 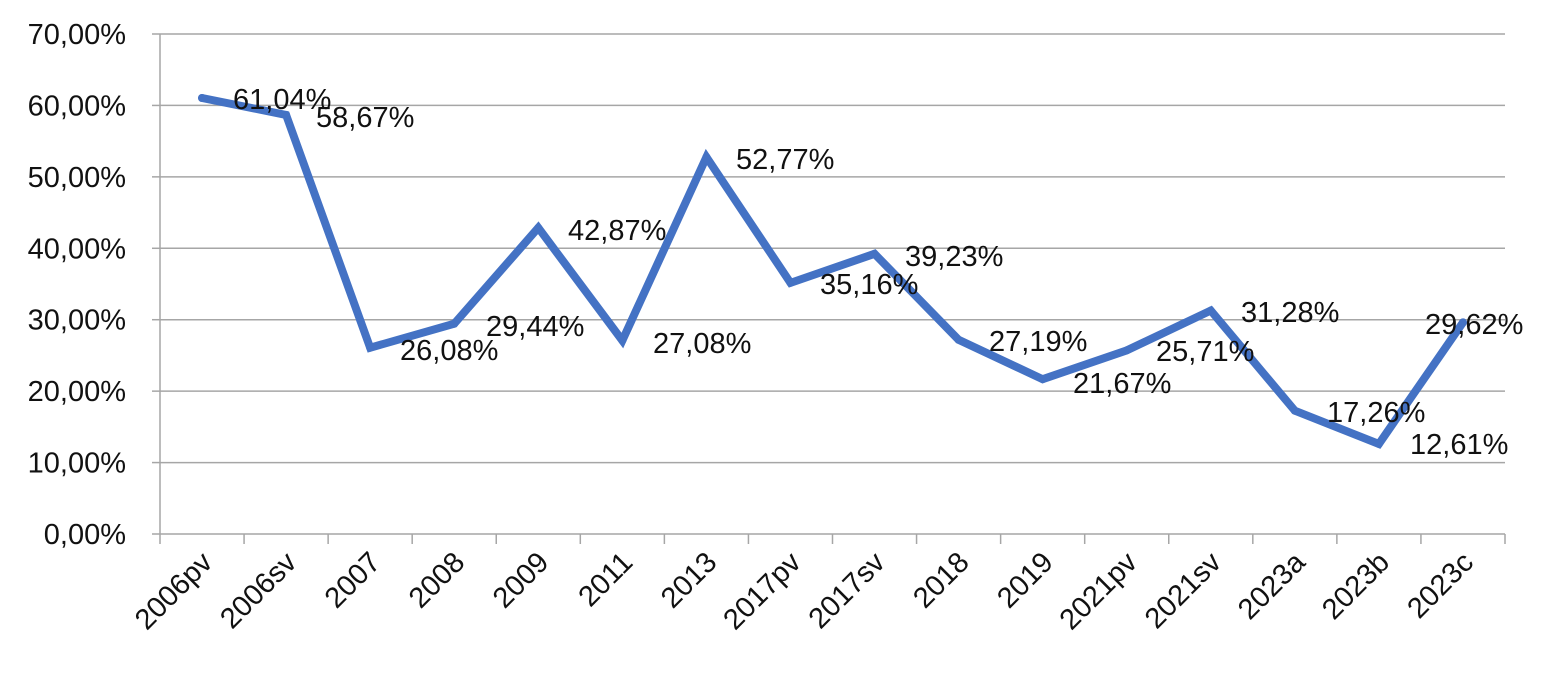 I want to click on data-label: 61,04%, so click(x=282, y=100).